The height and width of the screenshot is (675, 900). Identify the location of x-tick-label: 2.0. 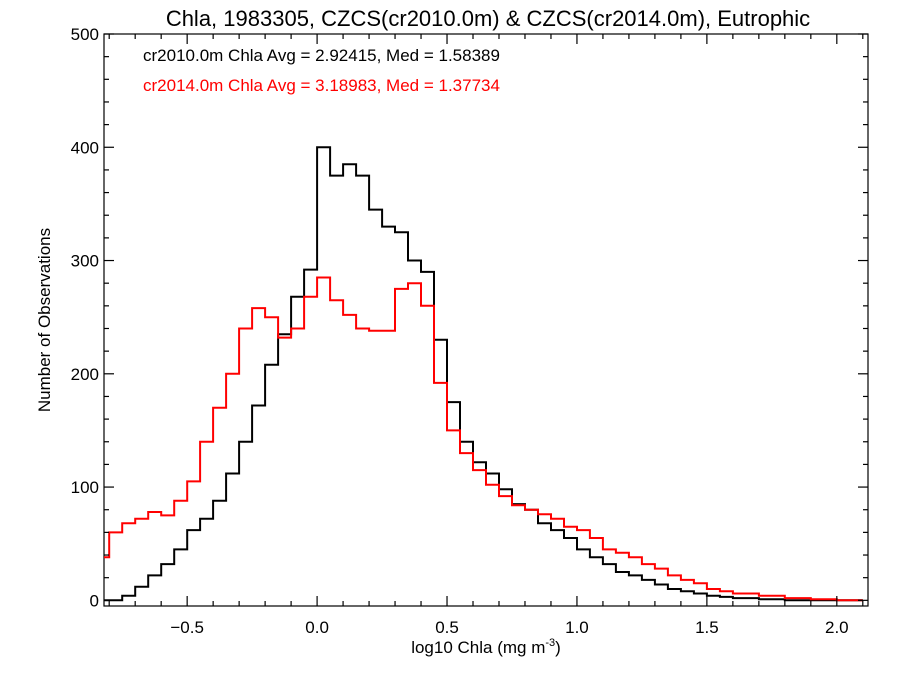
(837, 627).